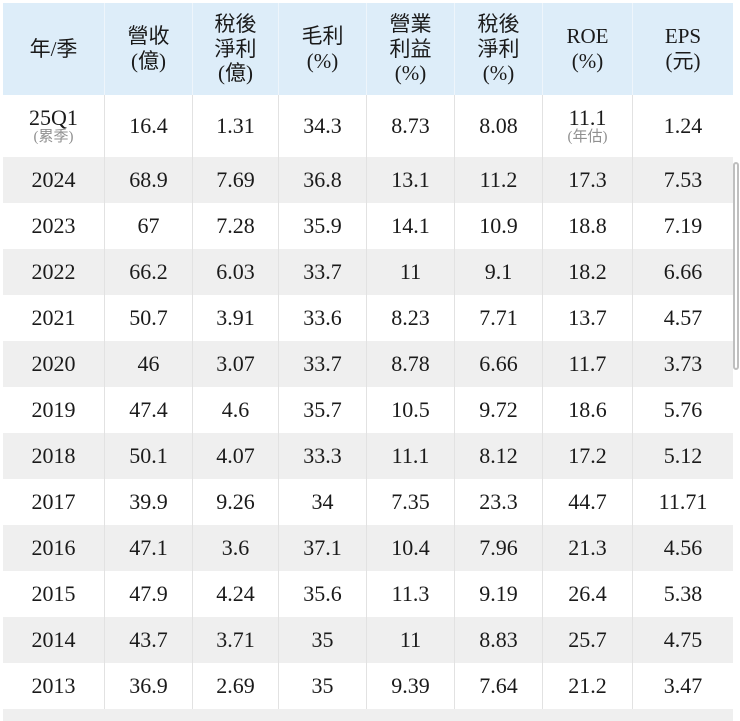 Image resolution: width=740 pixels, height=721 pixels. I want to click on header-cell-gross-margin: 毛利 (%), so click(323, 49).